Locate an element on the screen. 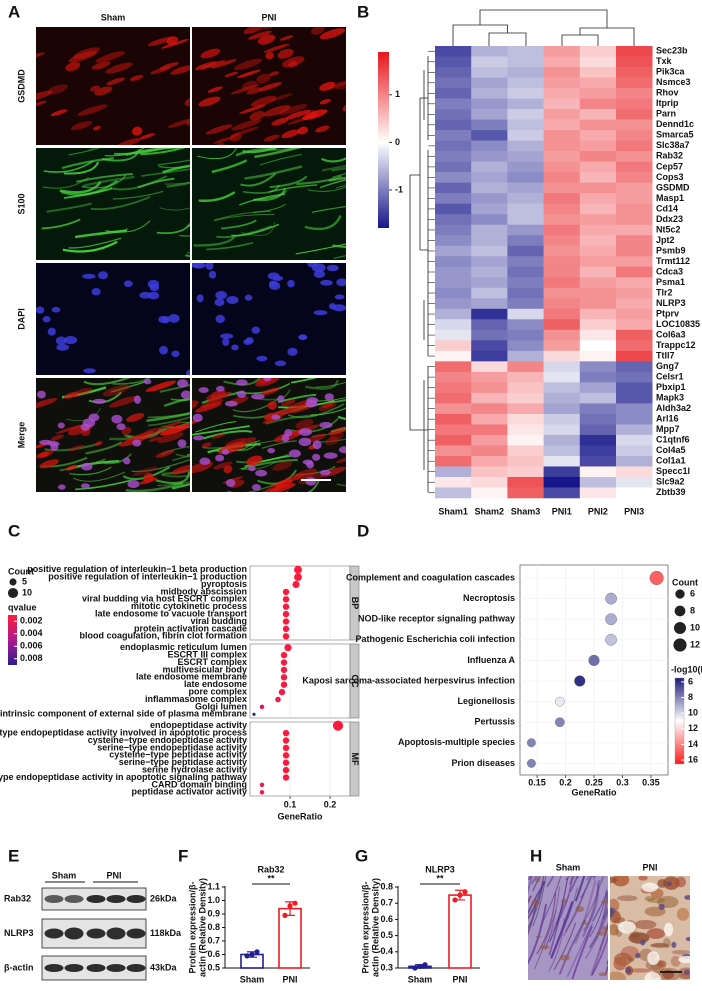 The width and height of the screenshot is (702, 991). weight-label: 43kDa is located at coordinates (164, 967).